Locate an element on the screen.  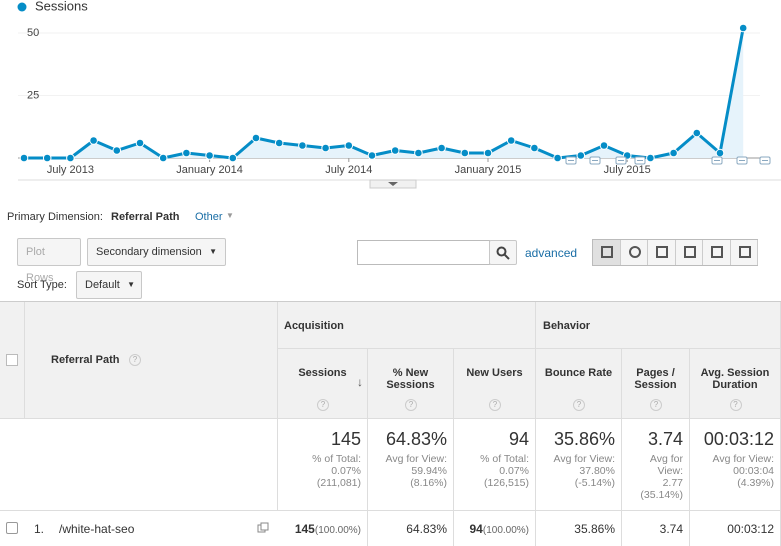
column-header: % New Sessions? is located at coordinates (411, 384).